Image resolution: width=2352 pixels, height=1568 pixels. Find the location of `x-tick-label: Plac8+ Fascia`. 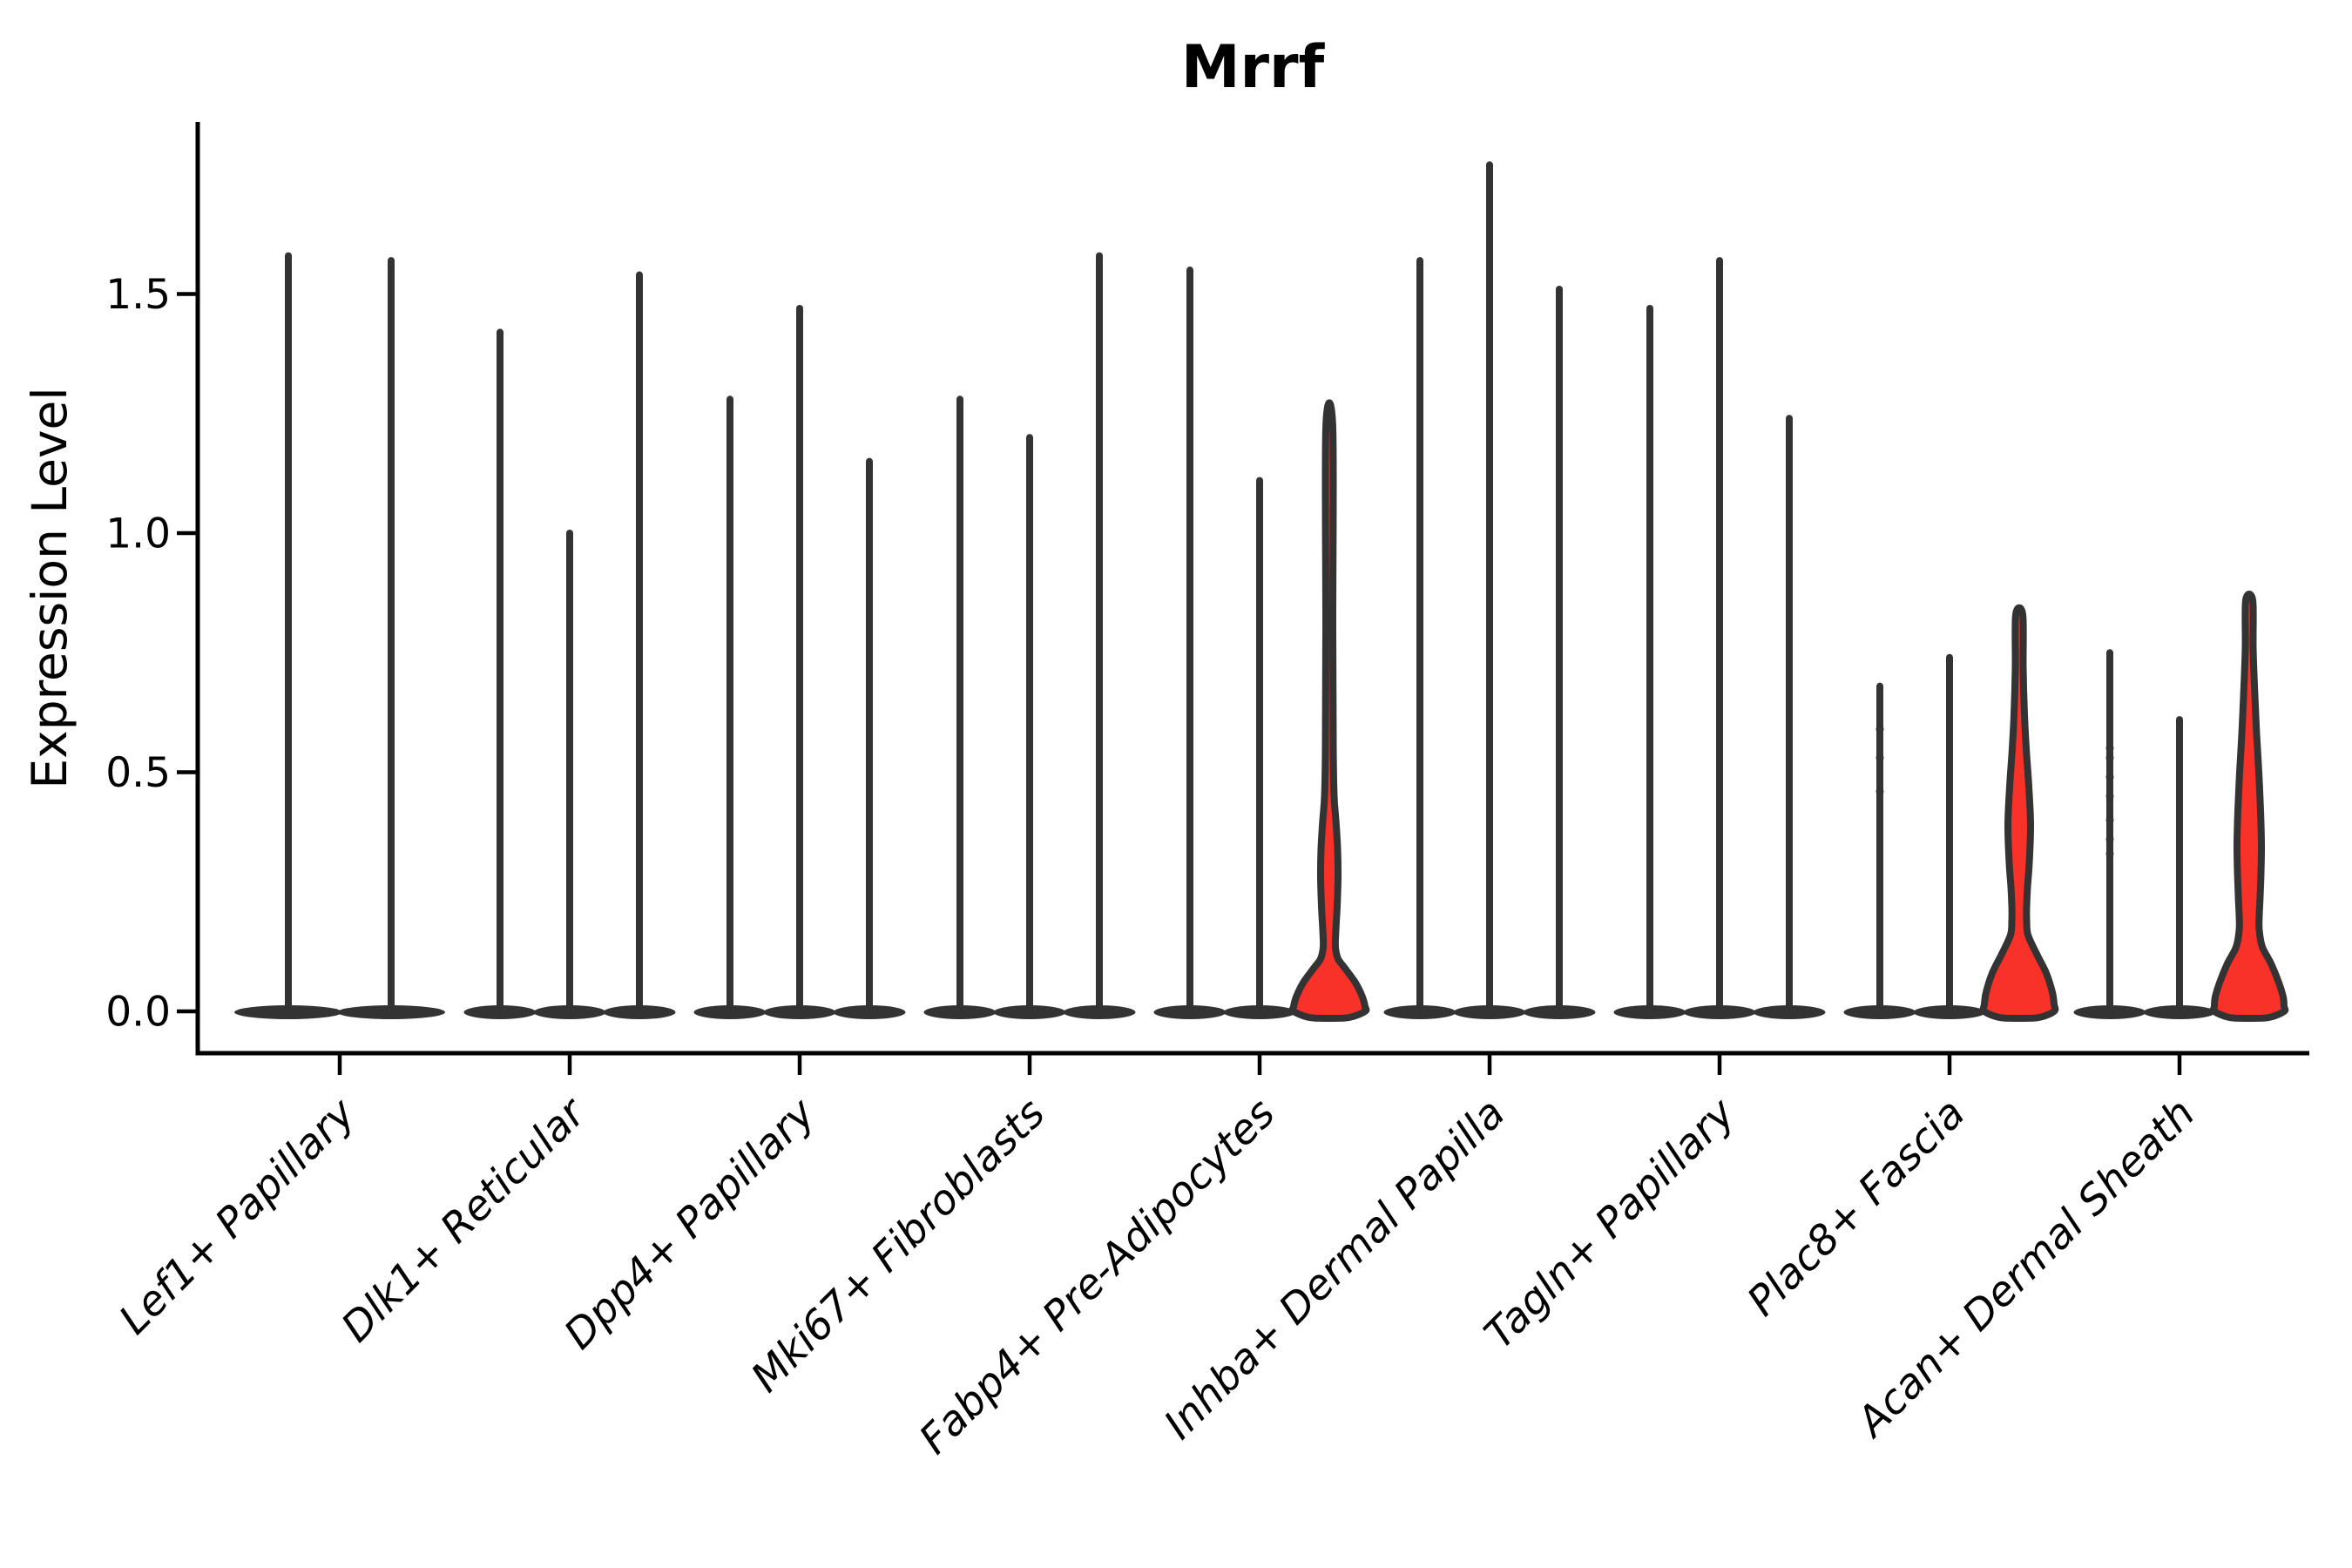

x-tick-label: Plac8+ Fascia is located at coordinates (1856, 1208).